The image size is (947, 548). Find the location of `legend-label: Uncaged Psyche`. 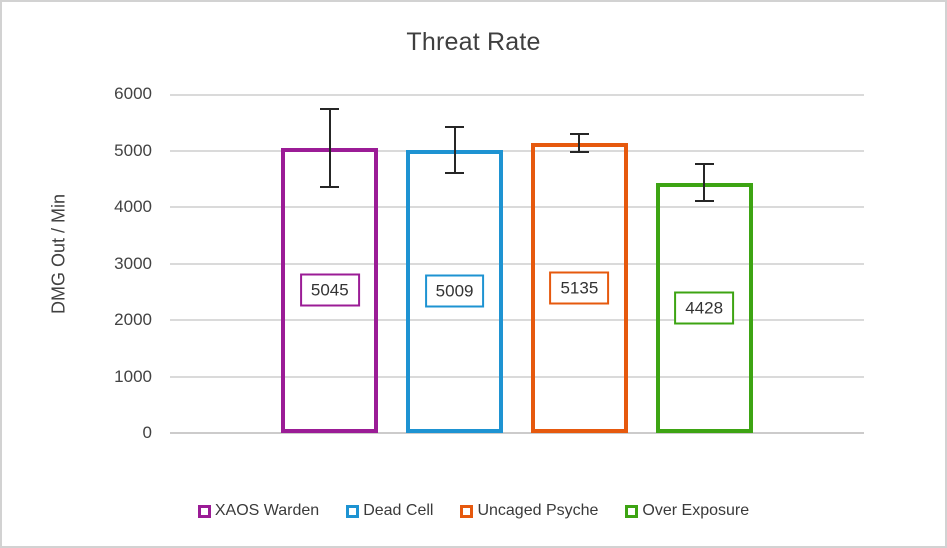

legend-label: Uncaged Psyche is located at coordinates (538, 510).